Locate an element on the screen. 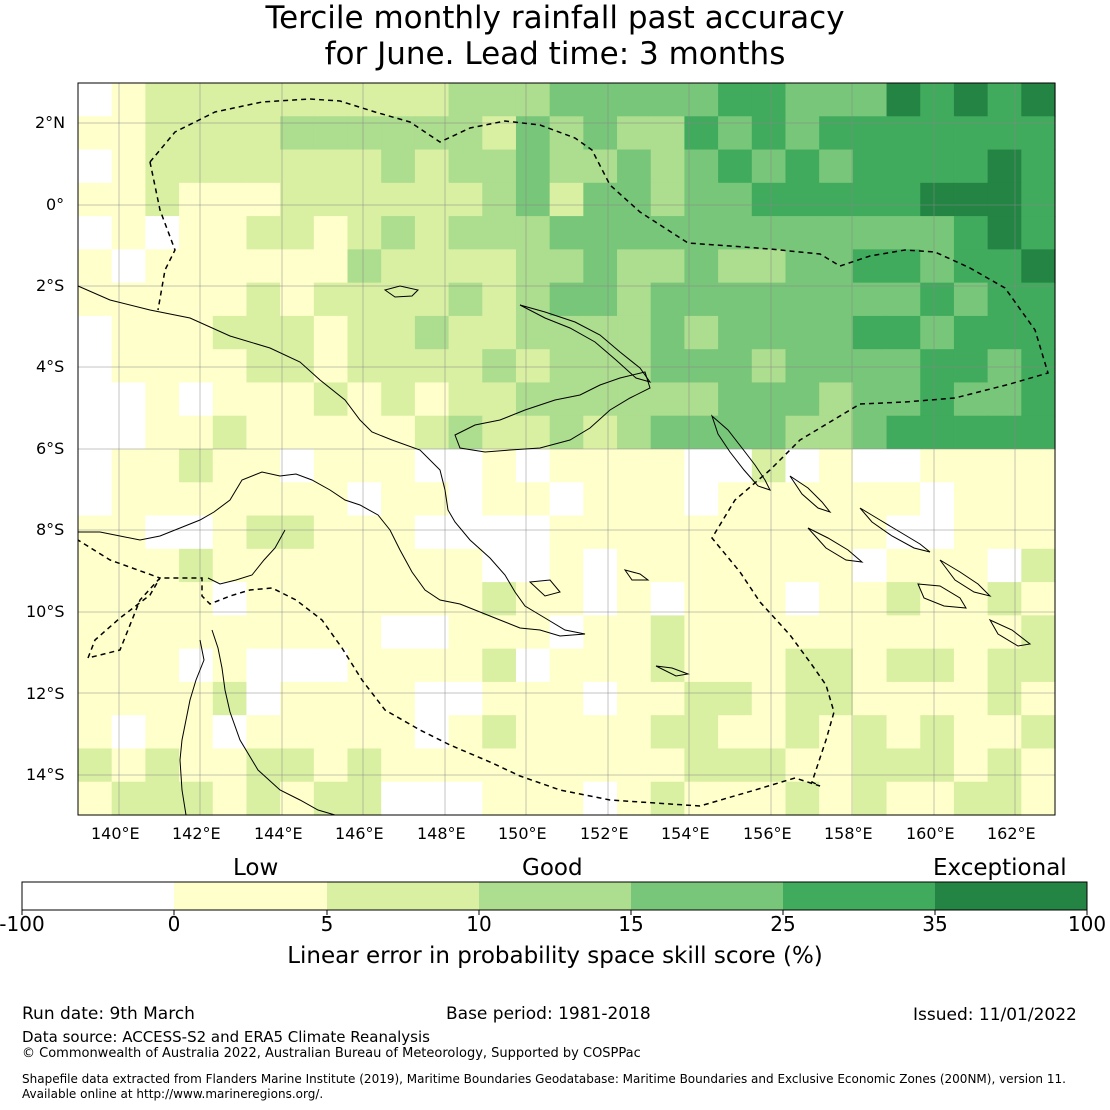 Image resolution: width=1110 pixels, height=1110 pixels. manus-coast is located at coordinates (401, 291).